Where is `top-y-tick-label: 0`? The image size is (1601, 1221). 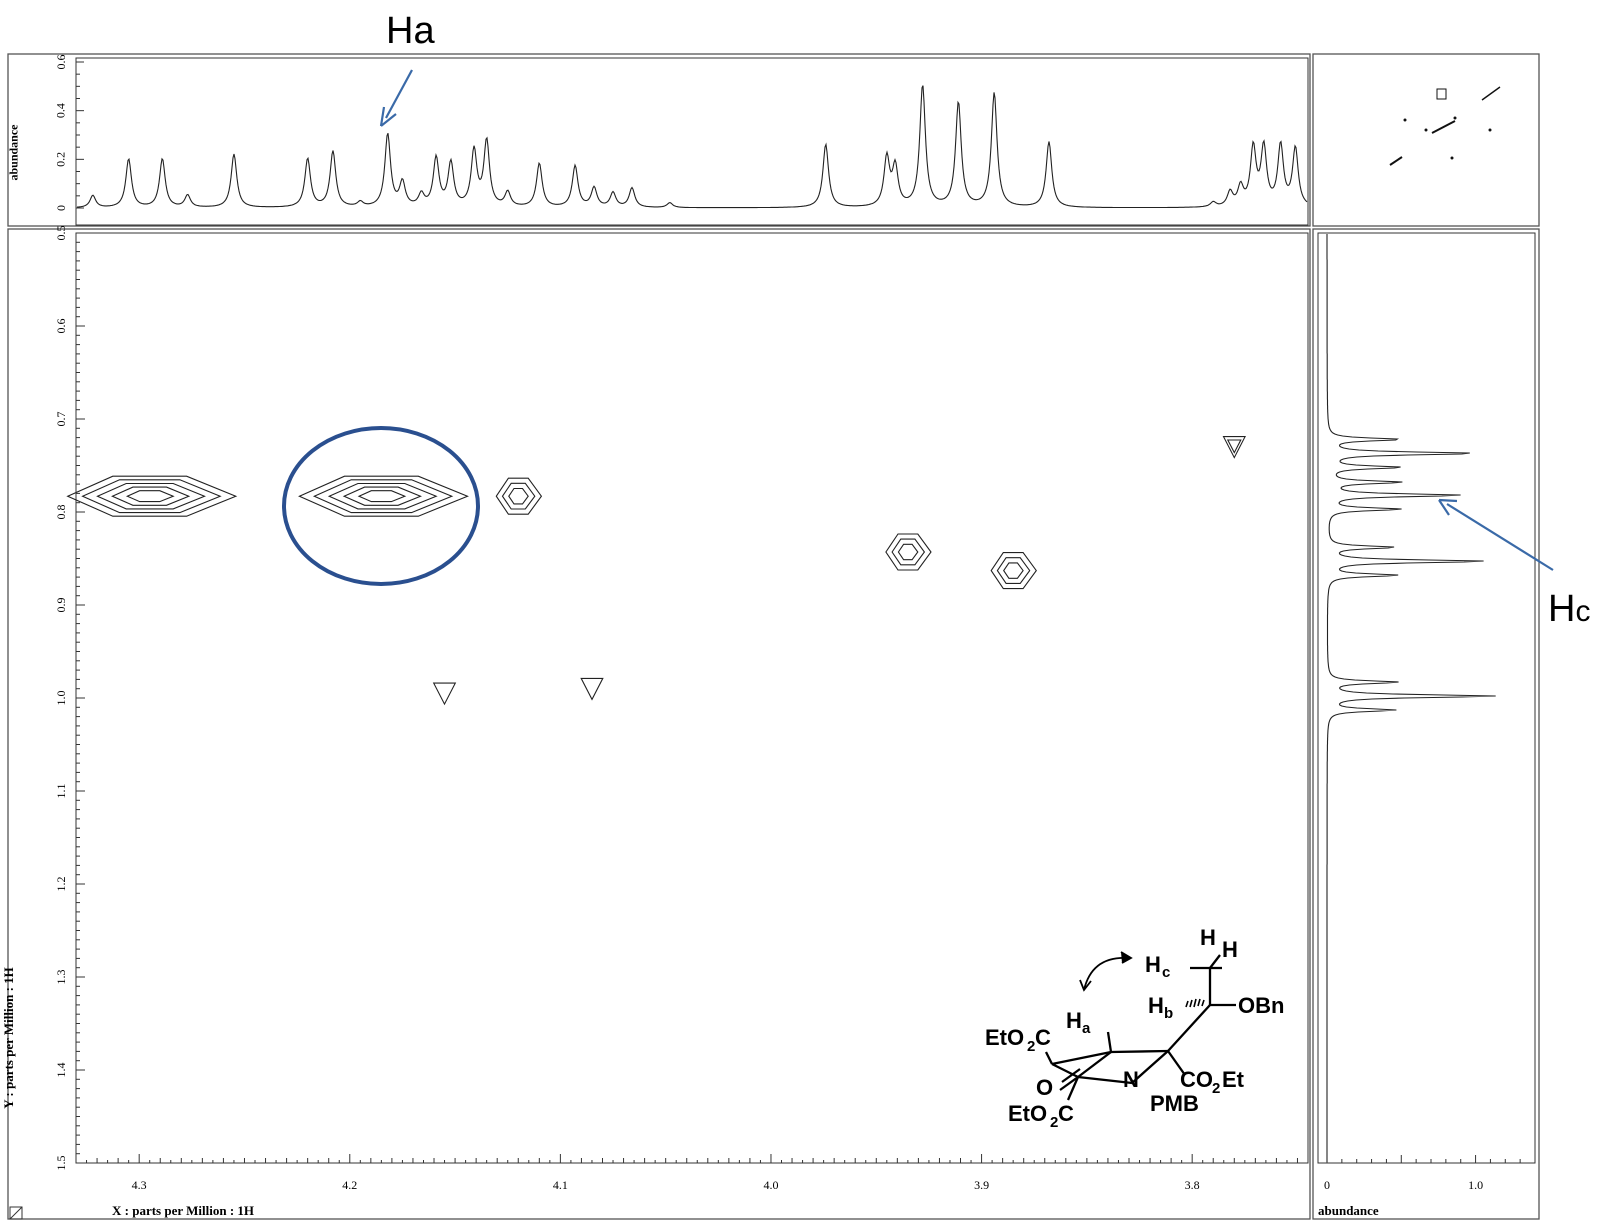
top-y-tick-label: 0 is located at coordinates (61, 208).